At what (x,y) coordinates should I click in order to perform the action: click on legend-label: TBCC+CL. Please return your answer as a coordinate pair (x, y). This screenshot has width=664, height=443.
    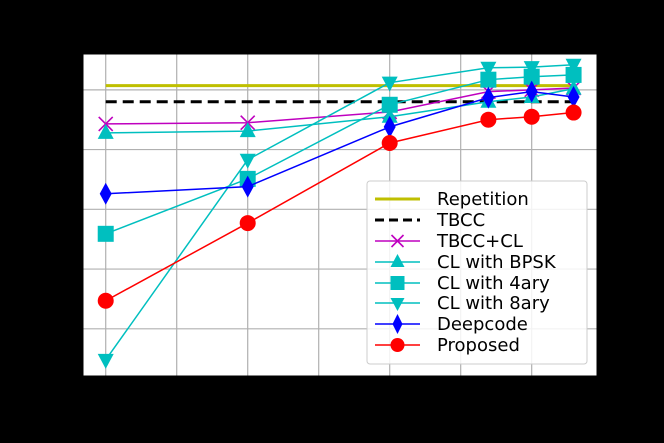
    Looking at the image, I should click on (479, 241).